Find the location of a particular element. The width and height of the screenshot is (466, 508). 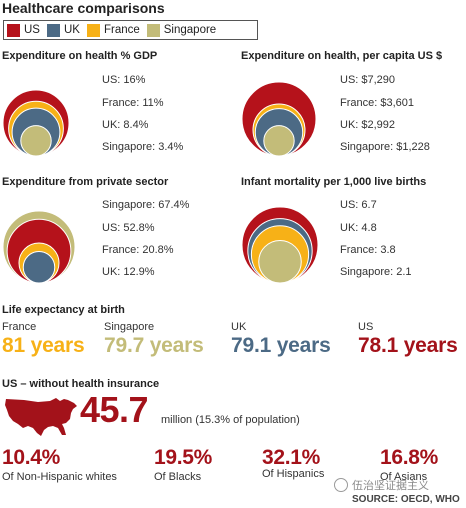

legend-swatch-uk is located at coordinates (53, 30).